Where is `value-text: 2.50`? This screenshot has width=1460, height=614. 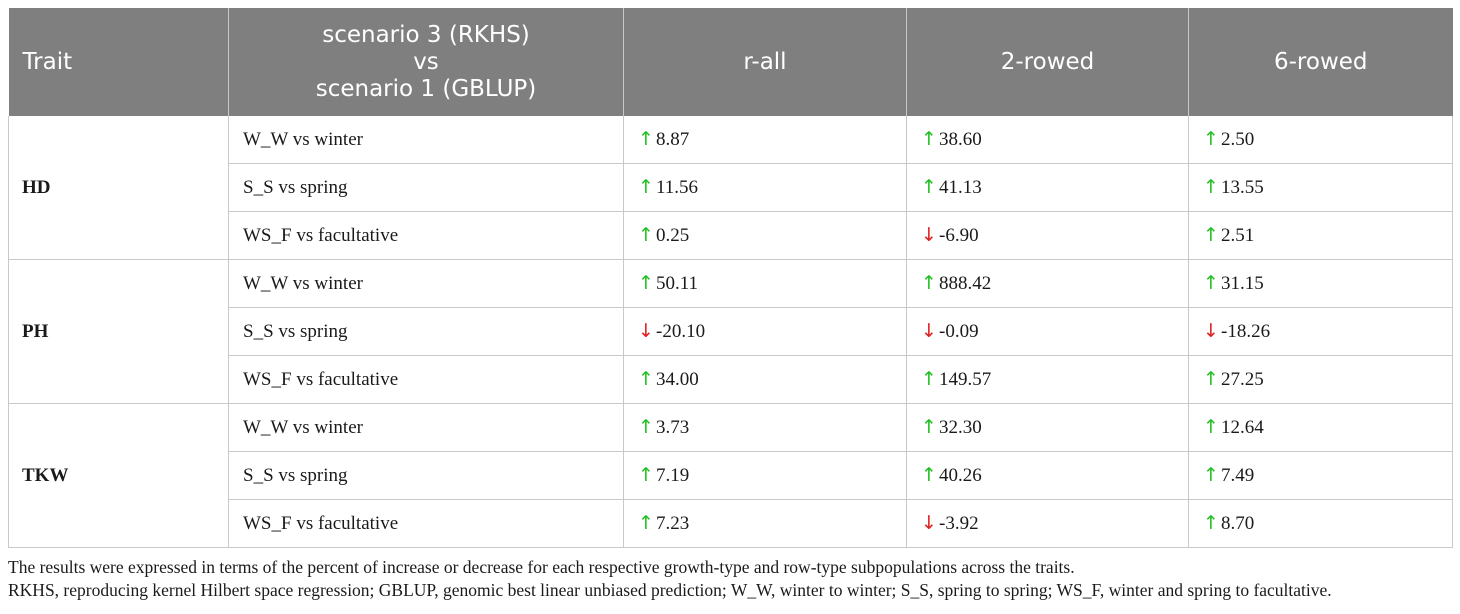
value-text: 2.50 is located at coordinates (1238, 139).